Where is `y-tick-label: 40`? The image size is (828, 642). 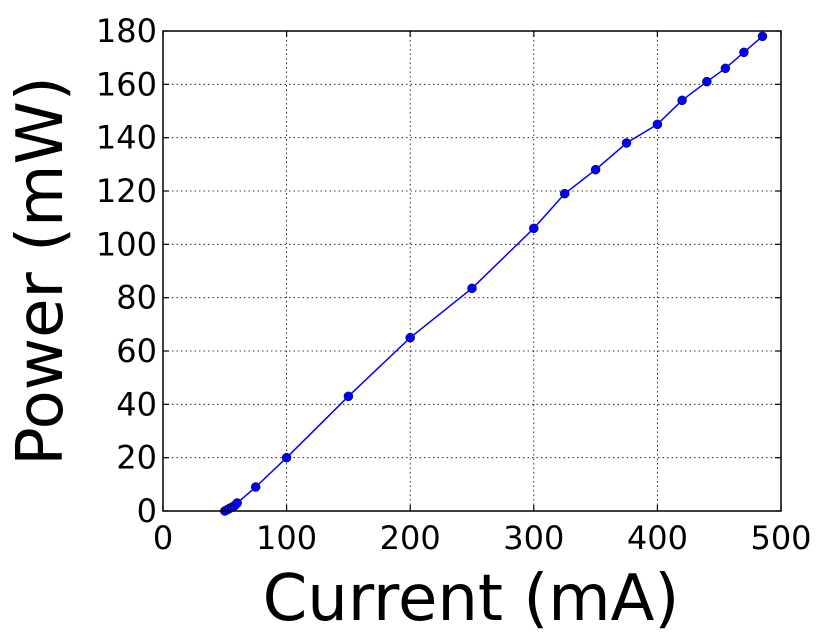 y-tick-label: 40 is located at coordinates (136, 404).